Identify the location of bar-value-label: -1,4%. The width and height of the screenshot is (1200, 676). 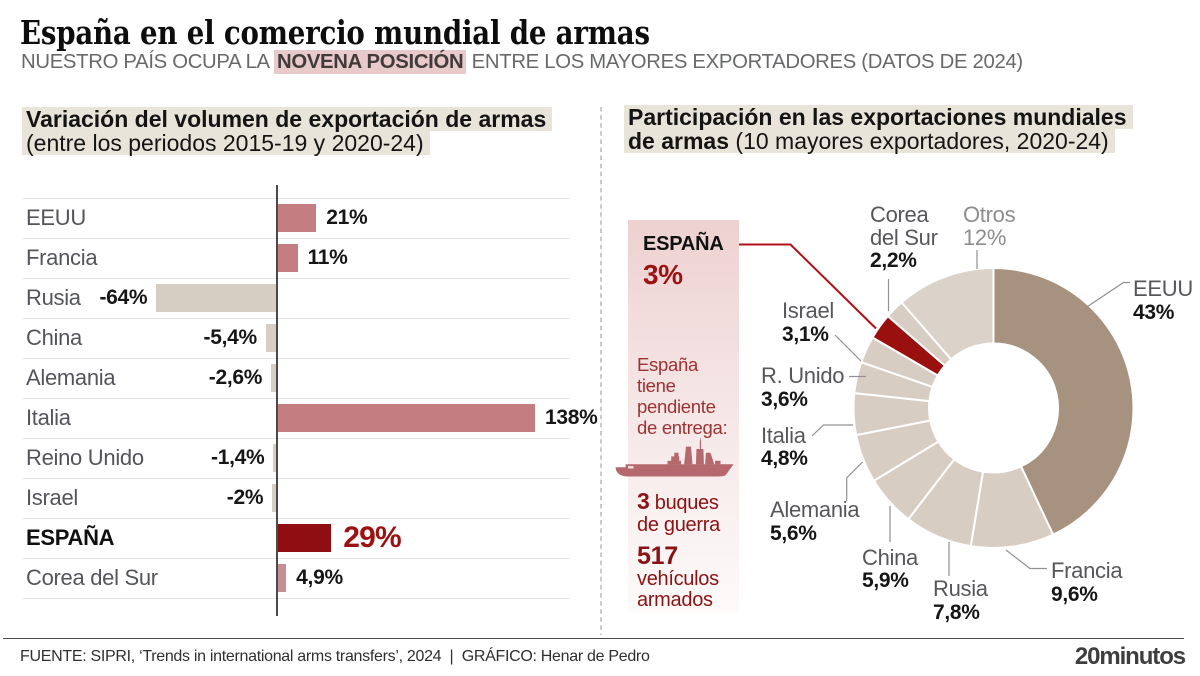
(238, 457).